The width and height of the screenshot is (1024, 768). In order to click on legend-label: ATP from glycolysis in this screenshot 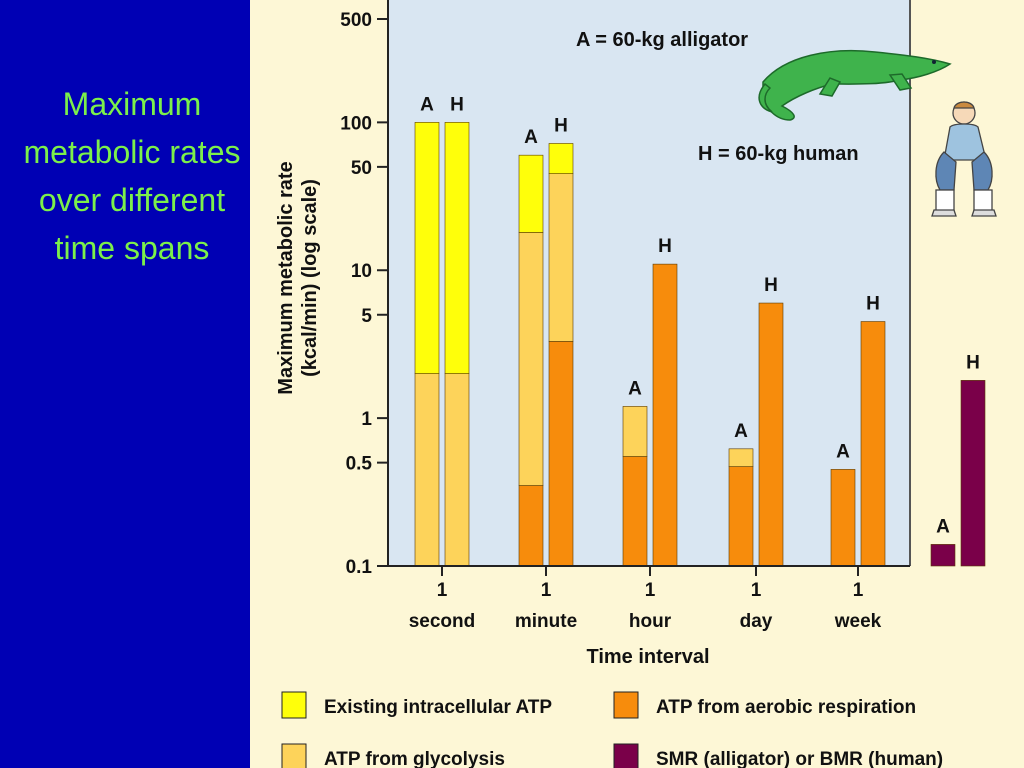, I will do `click(414, 758)`.